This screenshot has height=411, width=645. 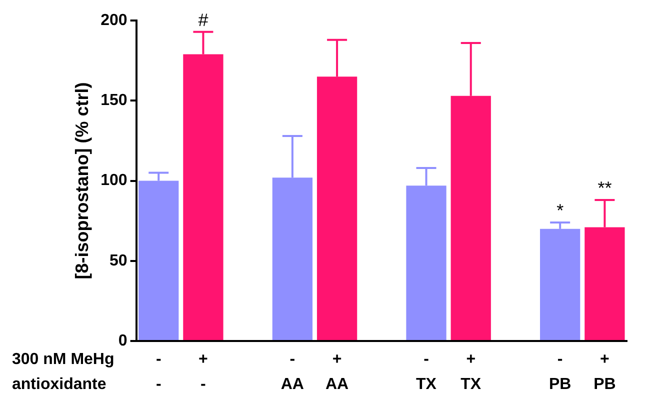 I want to click on annotation: **, so click(x=605, y=188).